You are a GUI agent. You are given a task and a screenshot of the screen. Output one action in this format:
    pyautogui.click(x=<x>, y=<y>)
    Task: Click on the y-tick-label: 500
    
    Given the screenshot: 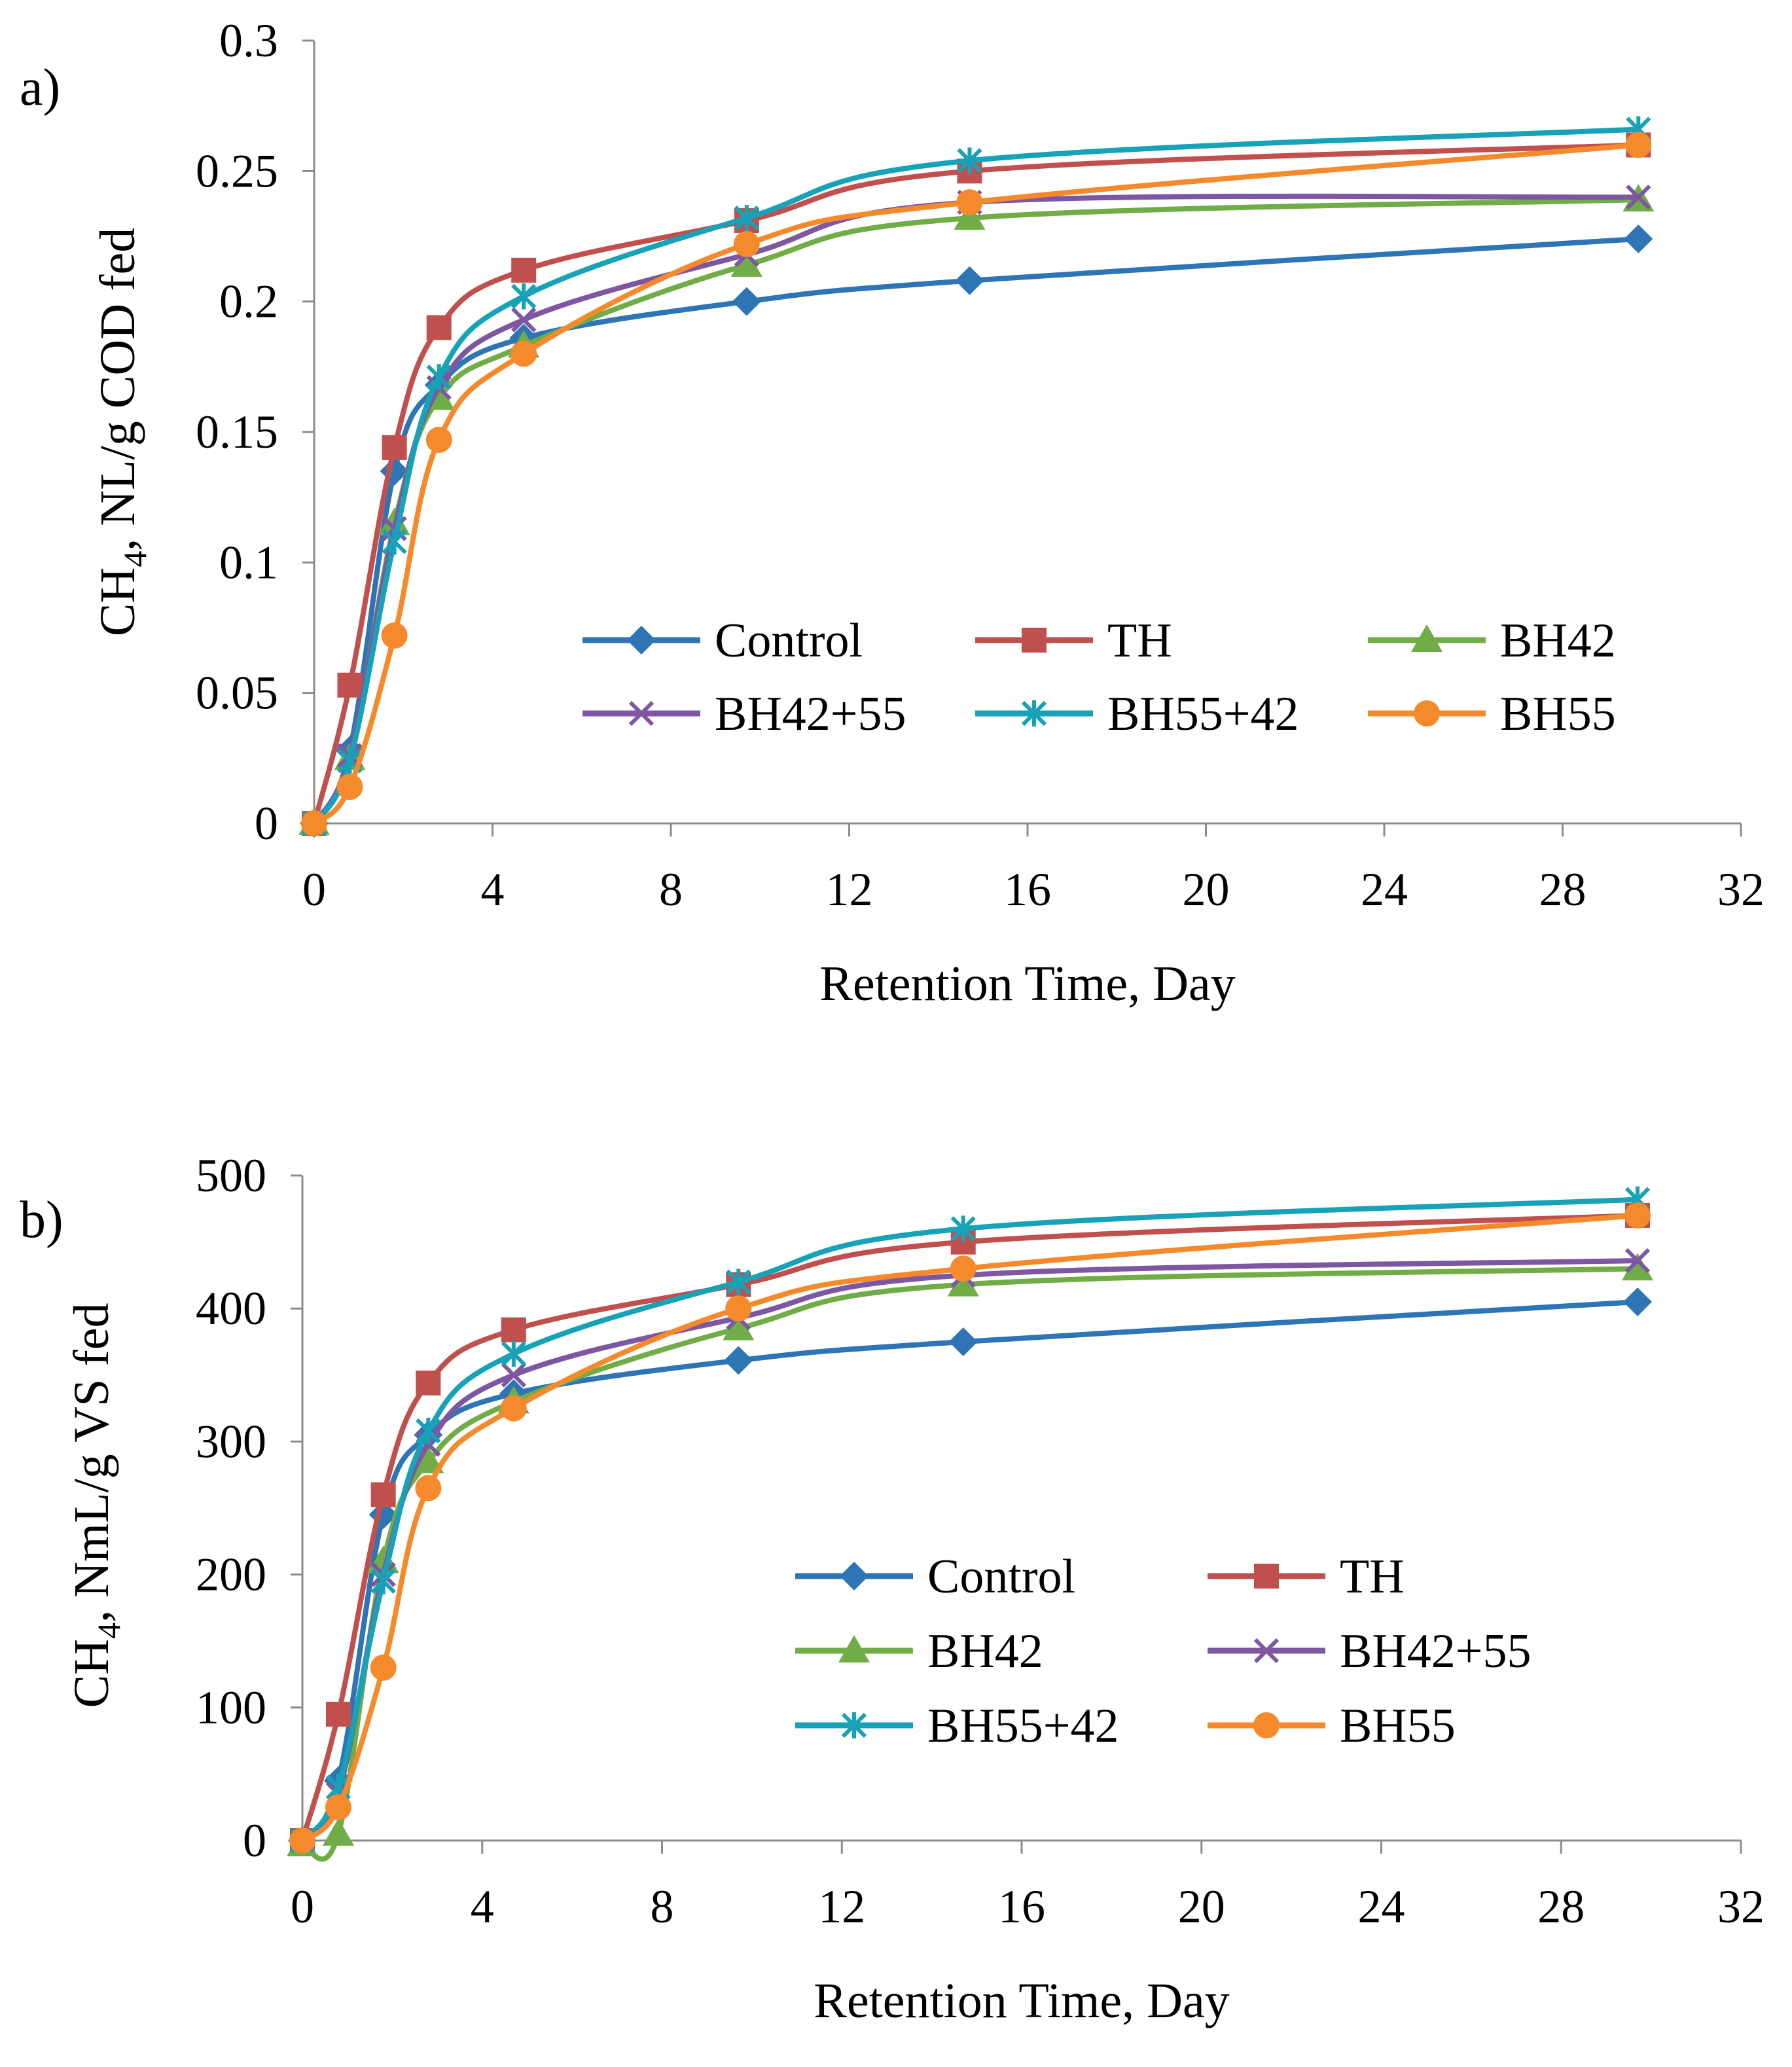 What is the action you would take?
    pyautogui.click(x=231, y=1175)
    